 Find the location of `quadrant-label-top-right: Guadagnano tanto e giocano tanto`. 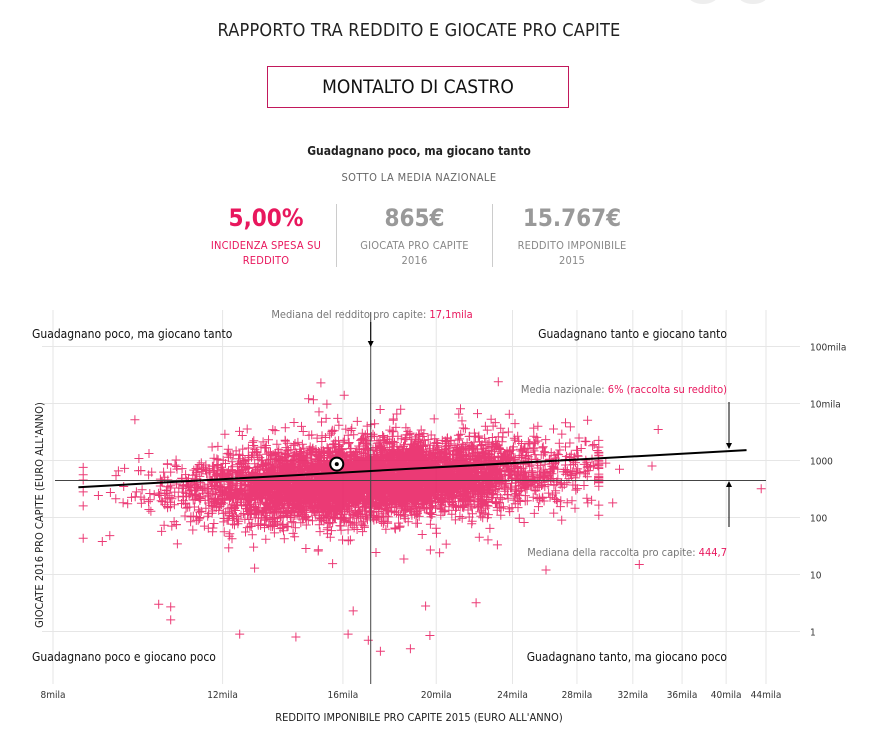

quadrant-label-top-right: Guadagnano tanto e giocano tanto is located at coordinates (632, 334).